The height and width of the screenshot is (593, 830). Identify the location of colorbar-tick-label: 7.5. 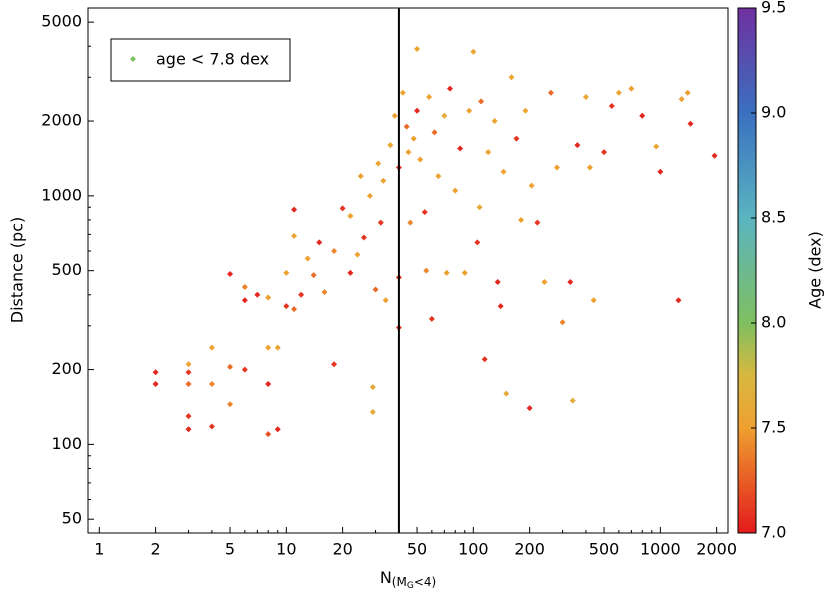
(773, 427).